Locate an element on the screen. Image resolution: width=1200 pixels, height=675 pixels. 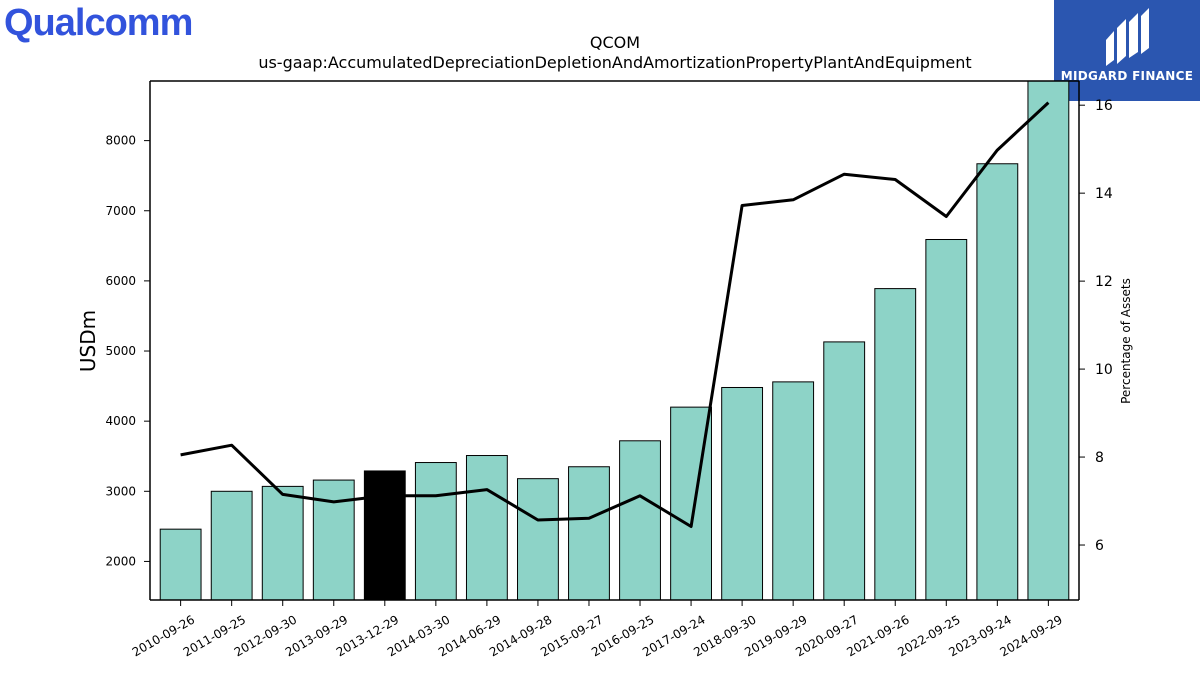
y2-tick-label: 8 is located at coordinates (1099, 458).